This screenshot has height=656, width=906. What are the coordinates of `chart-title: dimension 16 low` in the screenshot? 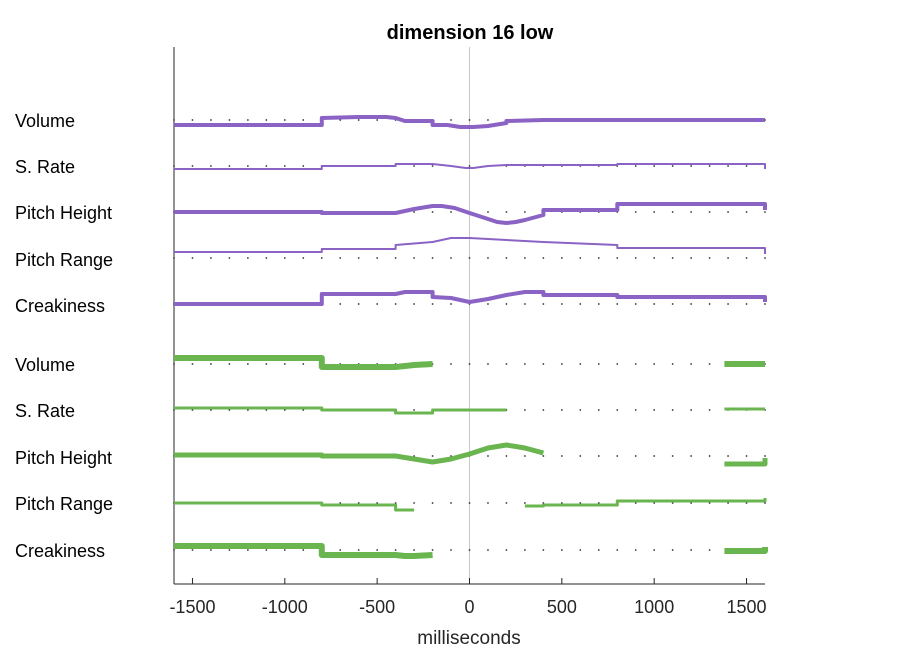 It's located at (470, 33).